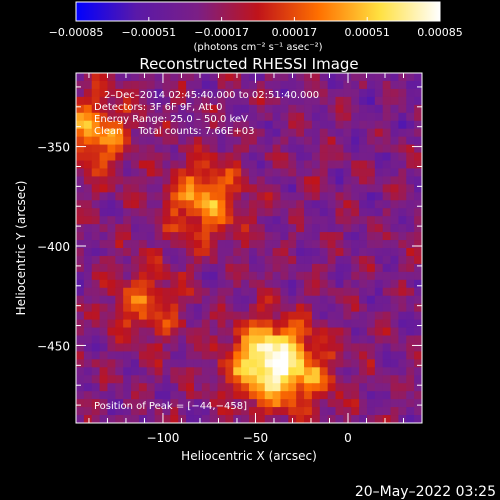 This screenshot has width=500, height=500. What do you see at coordinates (21, 248) in the screenshot?
I see `y-axis-label: Heliocentric Y (arcsec)` at bounding box center [21, 248].